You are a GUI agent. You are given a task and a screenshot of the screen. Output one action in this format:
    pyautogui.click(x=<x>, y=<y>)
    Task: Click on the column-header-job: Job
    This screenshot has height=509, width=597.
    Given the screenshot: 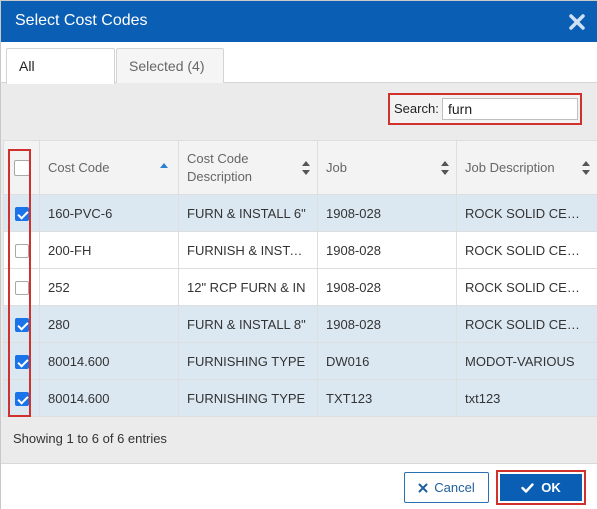 What is the action you would take?
    pyautogui.click(x=387, y=167)
    